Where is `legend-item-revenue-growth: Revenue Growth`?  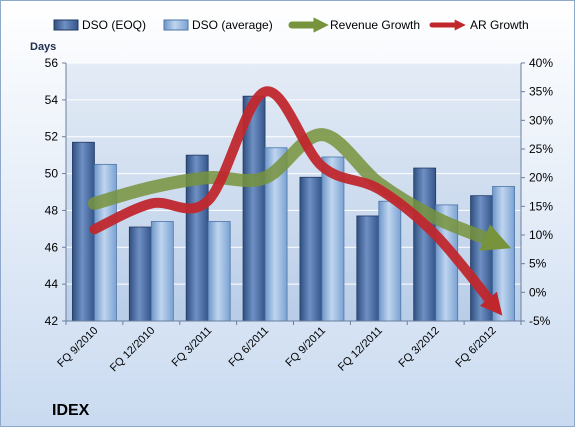 legend-item-revenue-growth: Revenue Growth is located at coordinates (354, 25).